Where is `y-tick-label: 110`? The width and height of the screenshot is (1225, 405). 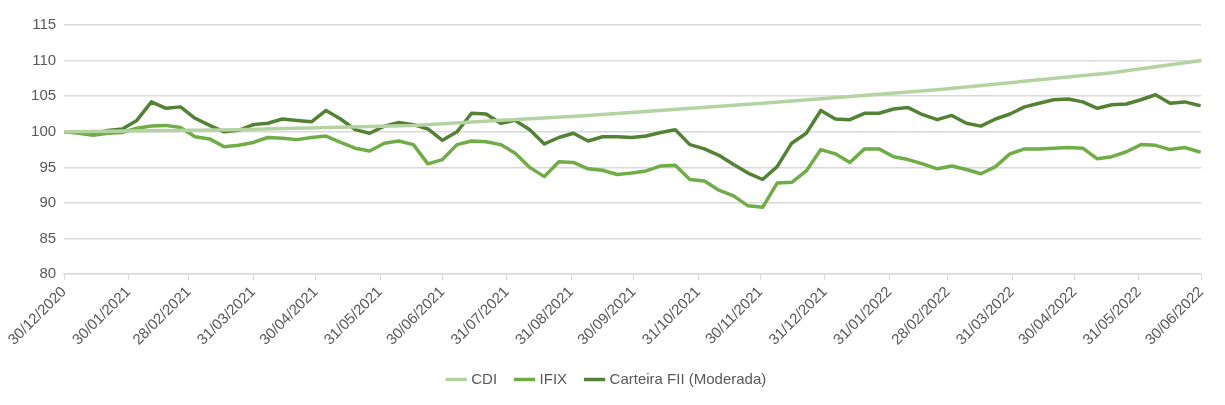
y-tick-label: 110 is located at coordinates (44, 59).